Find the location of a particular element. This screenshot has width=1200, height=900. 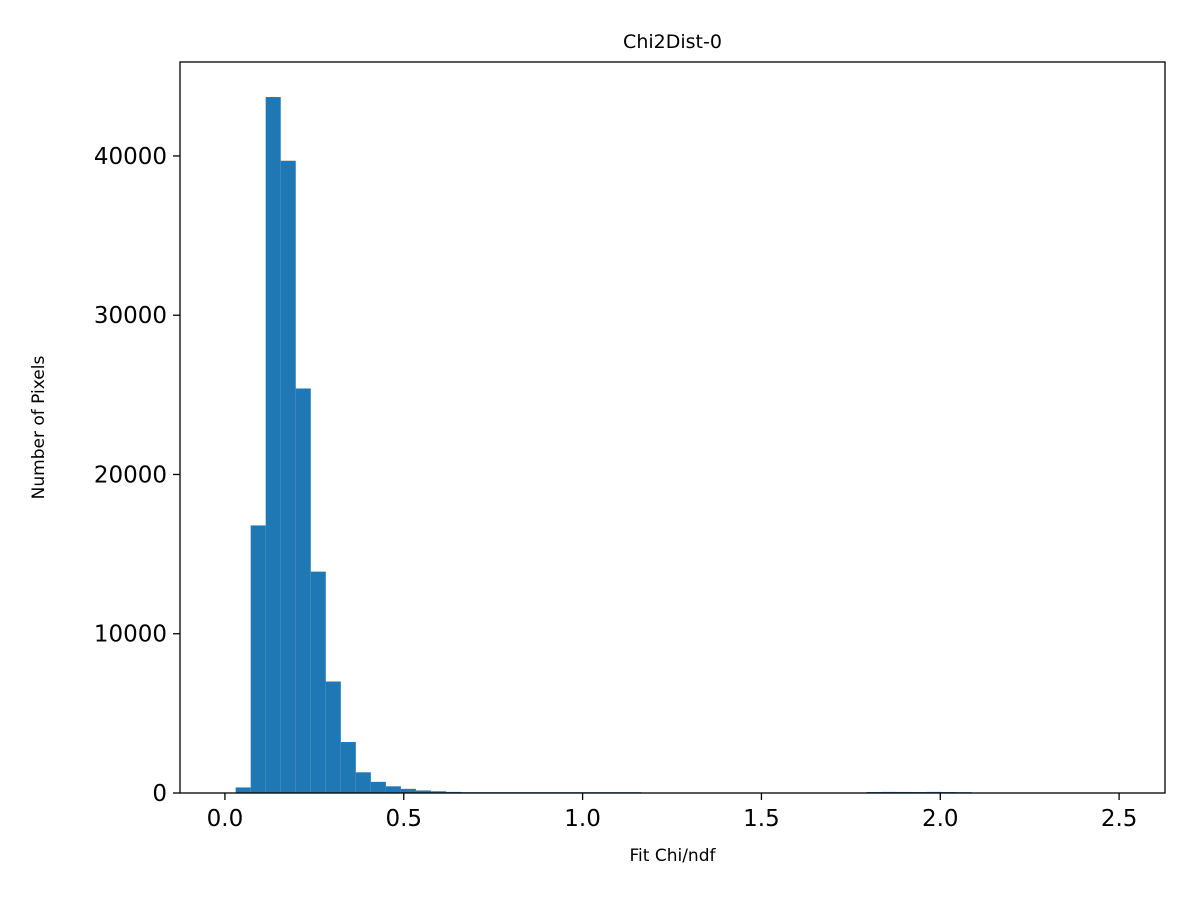

x-tick-label: 0.5 is located at coordinates (403, 819).